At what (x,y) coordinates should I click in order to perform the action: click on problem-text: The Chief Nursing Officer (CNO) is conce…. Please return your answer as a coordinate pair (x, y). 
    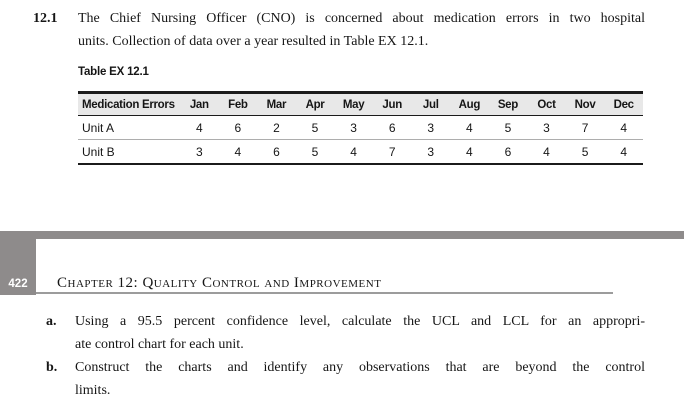
    Looking at the image, I should click on (361, 30).